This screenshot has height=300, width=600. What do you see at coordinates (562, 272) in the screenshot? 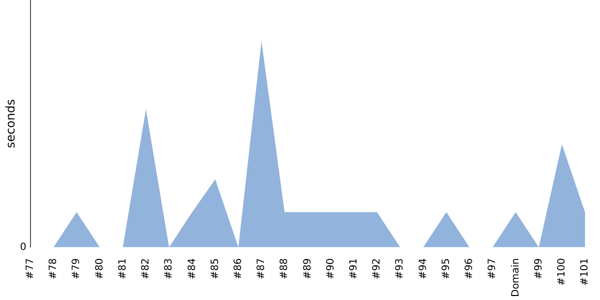
I see `x-tick-label: #100` at bounding box center [562, 272].